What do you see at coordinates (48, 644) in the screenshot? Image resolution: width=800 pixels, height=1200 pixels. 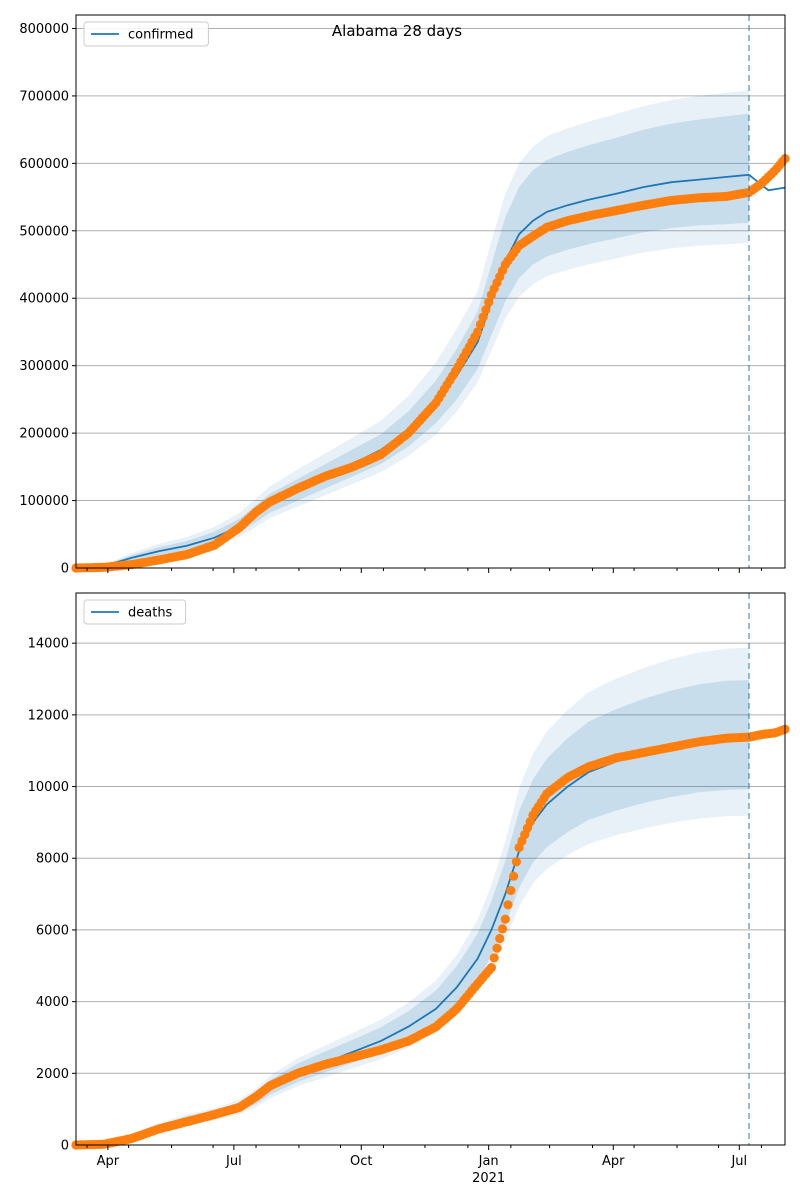 I see `y-tick-label: 14000` at bounding box center [48, 644].